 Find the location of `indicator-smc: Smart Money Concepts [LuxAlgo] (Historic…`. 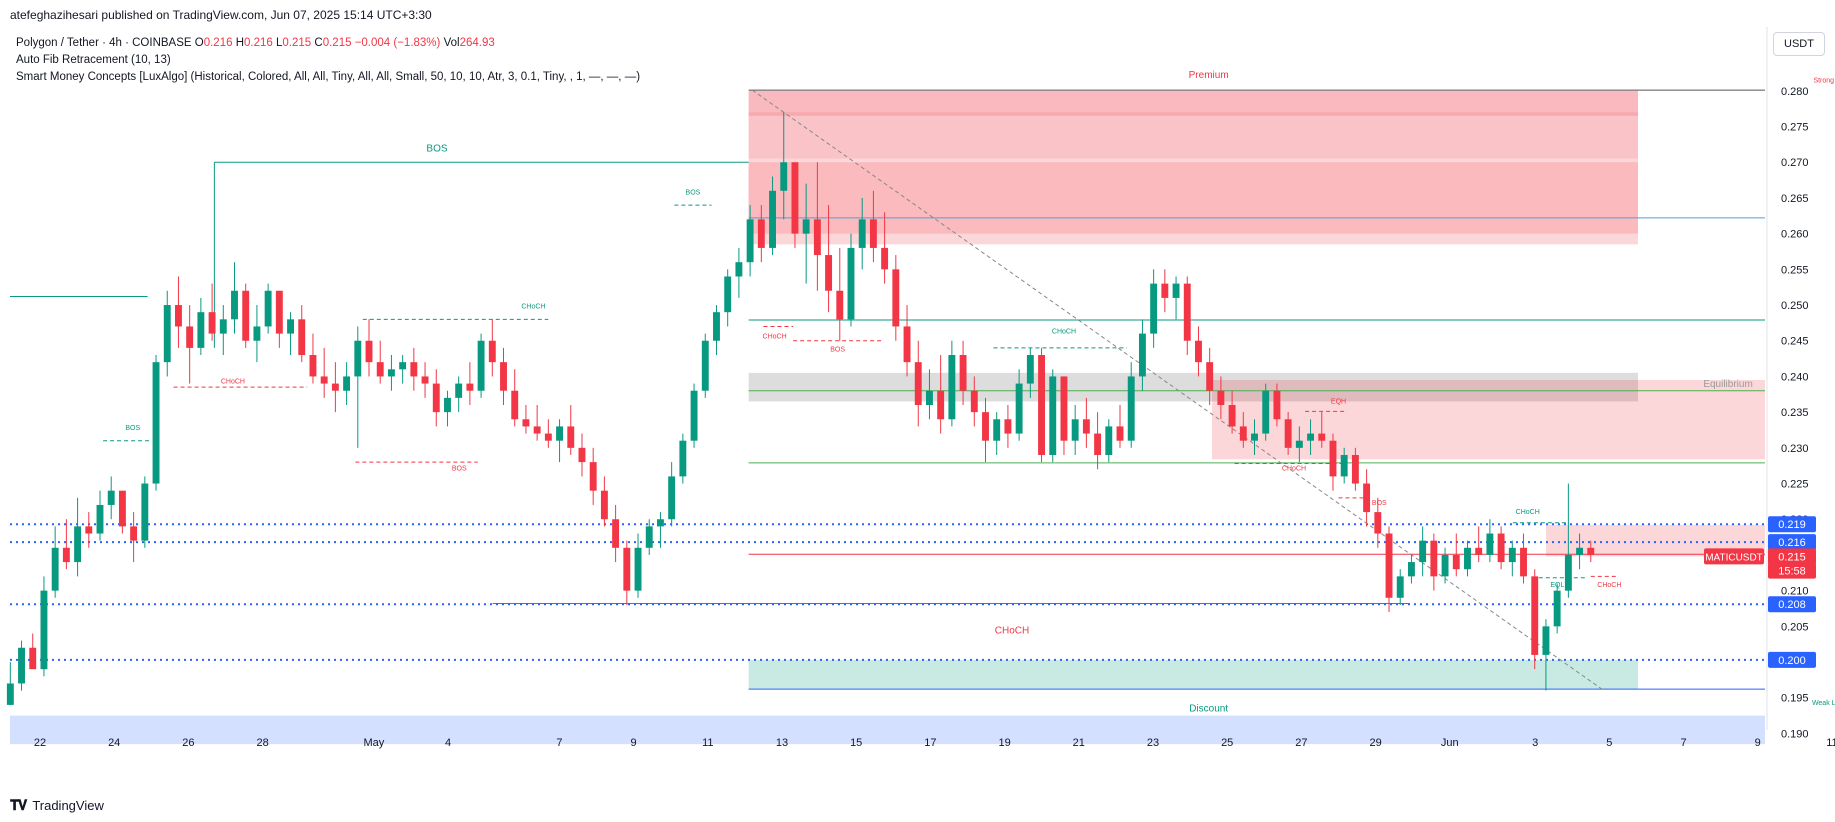

indicator-smc: Smart Money Concepts [LuxAlgo] (Historic… is located at coordinates (328, 77).